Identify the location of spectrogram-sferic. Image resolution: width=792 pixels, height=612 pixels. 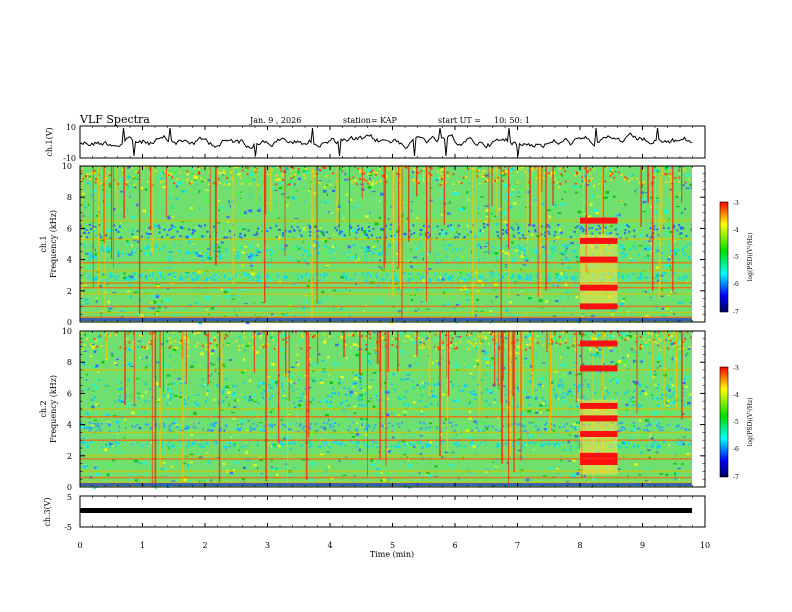
(476, 229).